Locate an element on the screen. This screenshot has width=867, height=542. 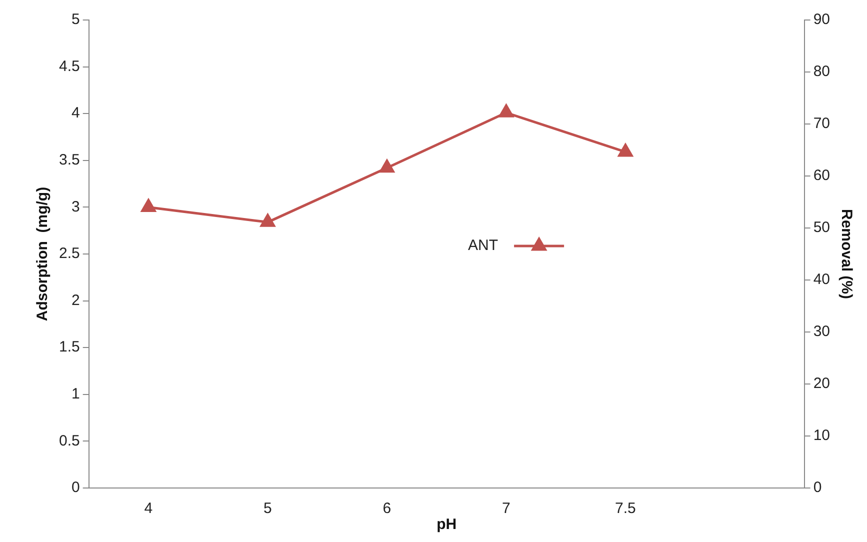
y2-axis-title: Removal (%) is located at coordinates (846, 254).